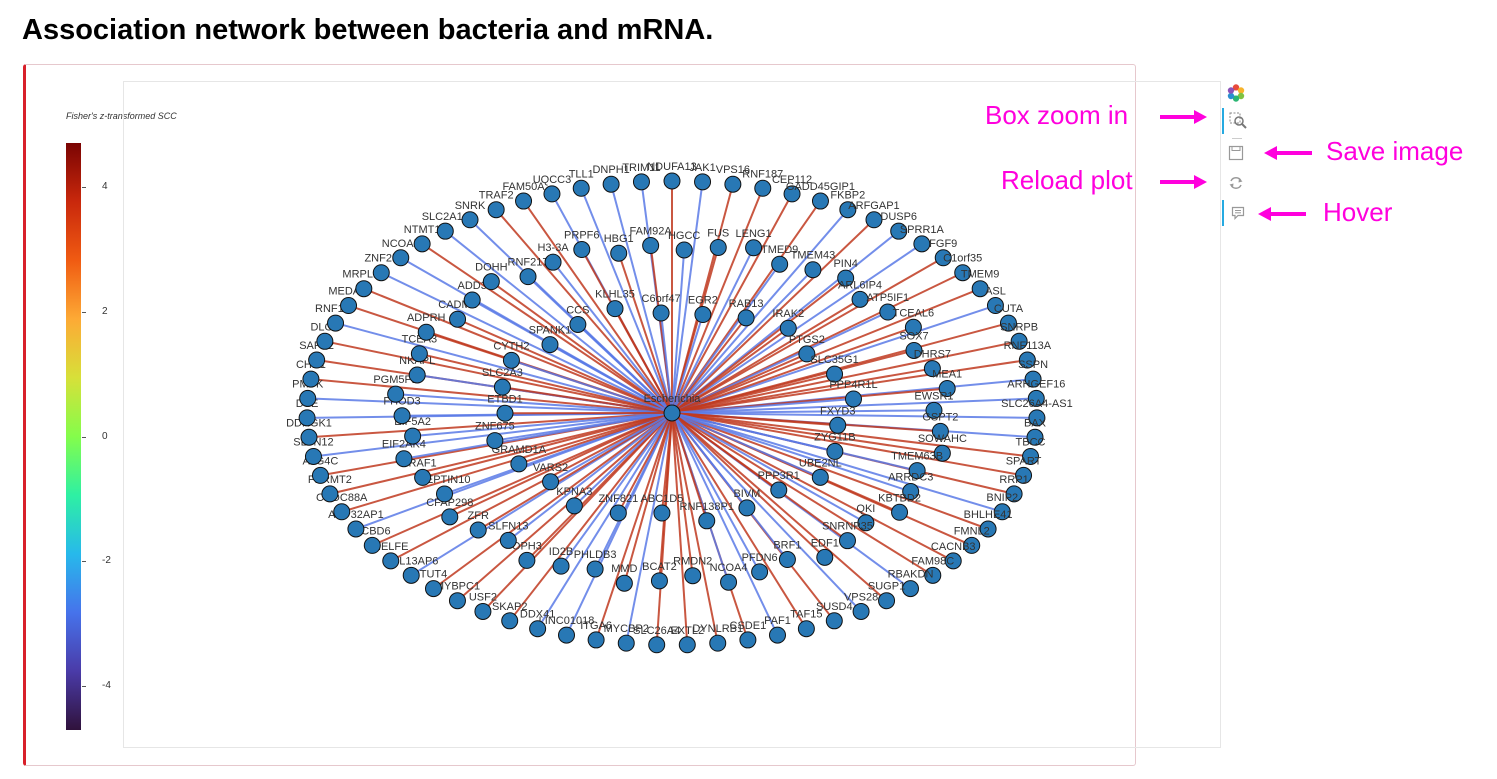 This screenshot has height=779, width=1497. What do you see at coordinates (1237, 213) in the screenshot?
I see `hover-tool` at bounding box center [1237, 213].